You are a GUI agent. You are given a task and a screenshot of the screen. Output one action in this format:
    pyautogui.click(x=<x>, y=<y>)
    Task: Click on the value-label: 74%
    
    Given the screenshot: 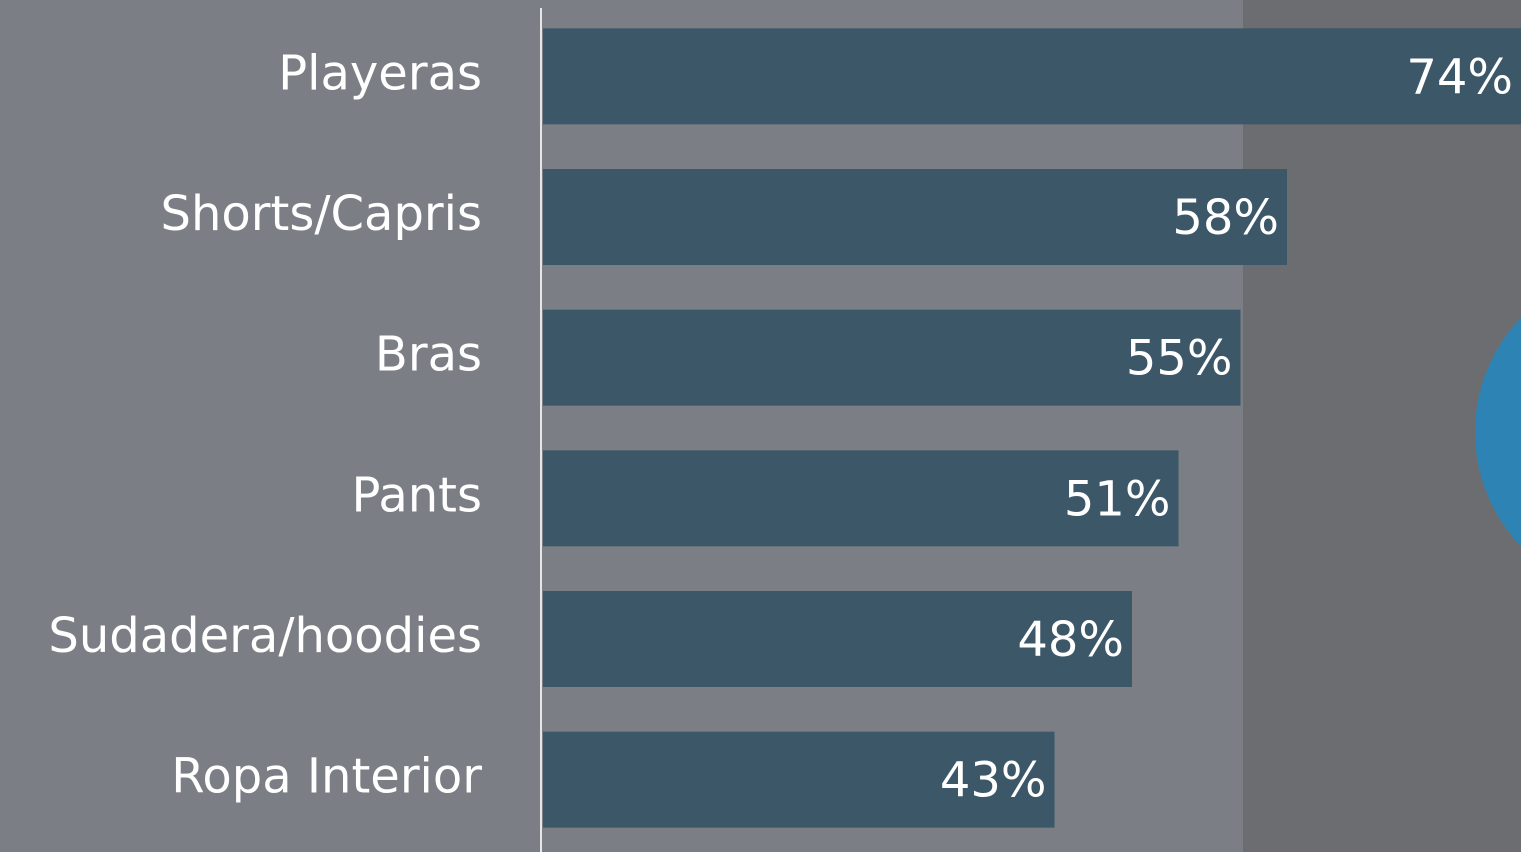 What is the action you would take?
    pyautogui.click(x=1459, y=77)
    